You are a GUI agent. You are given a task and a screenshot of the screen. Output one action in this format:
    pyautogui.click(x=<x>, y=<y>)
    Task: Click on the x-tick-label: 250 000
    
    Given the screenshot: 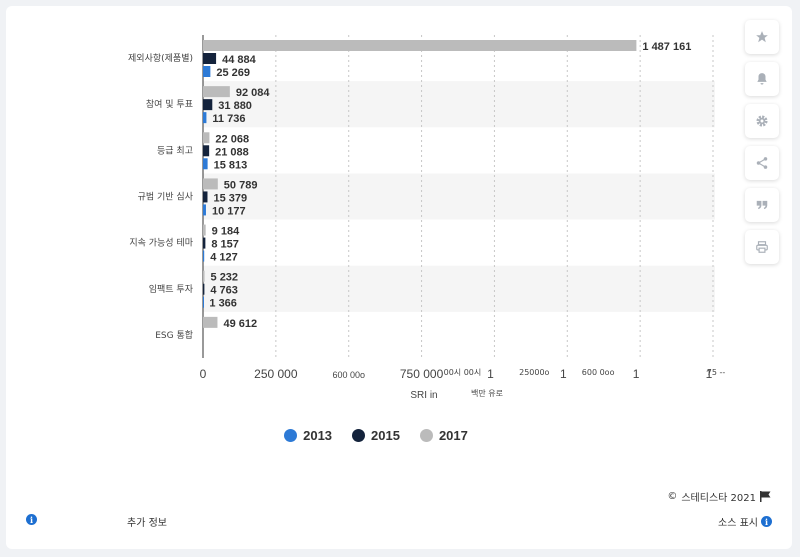 What is the action you would take?
    pyautogui.click(x=276, y=374)
    